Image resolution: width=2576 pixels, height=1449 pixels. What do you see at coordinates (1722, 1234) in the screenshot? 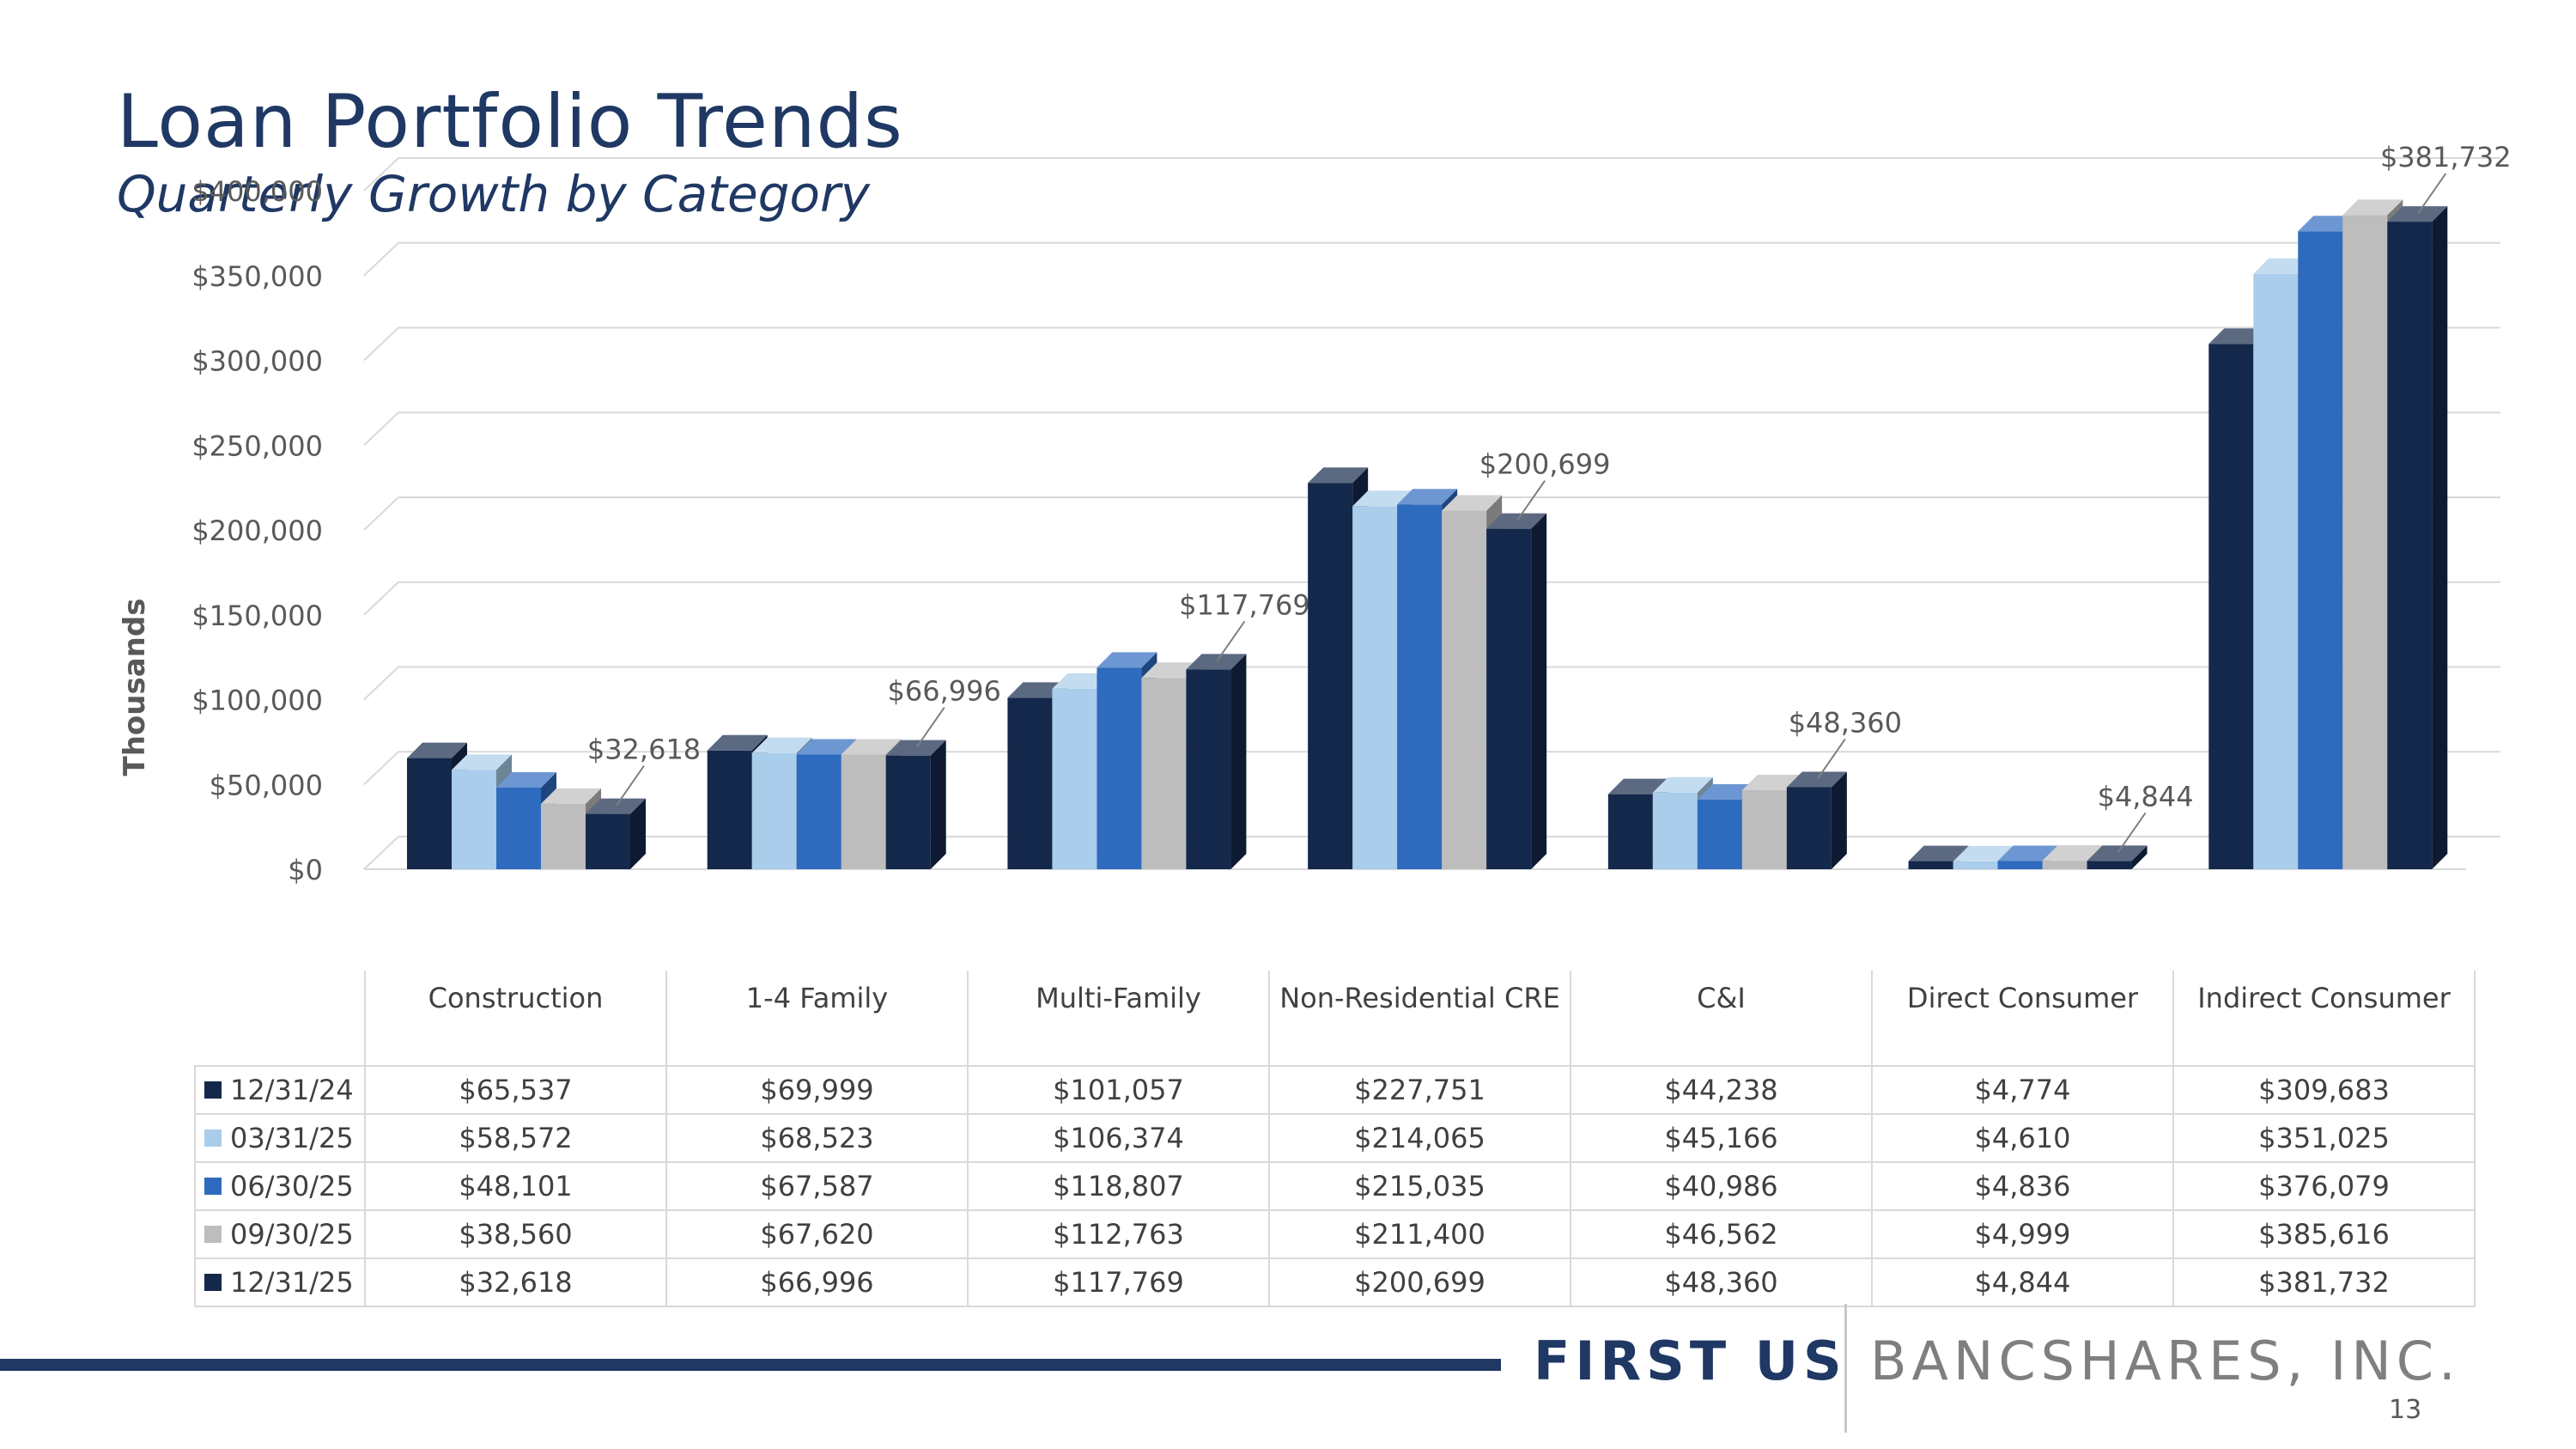
I see `table-cell: $46,562` at bounding box center [1722, 1234].